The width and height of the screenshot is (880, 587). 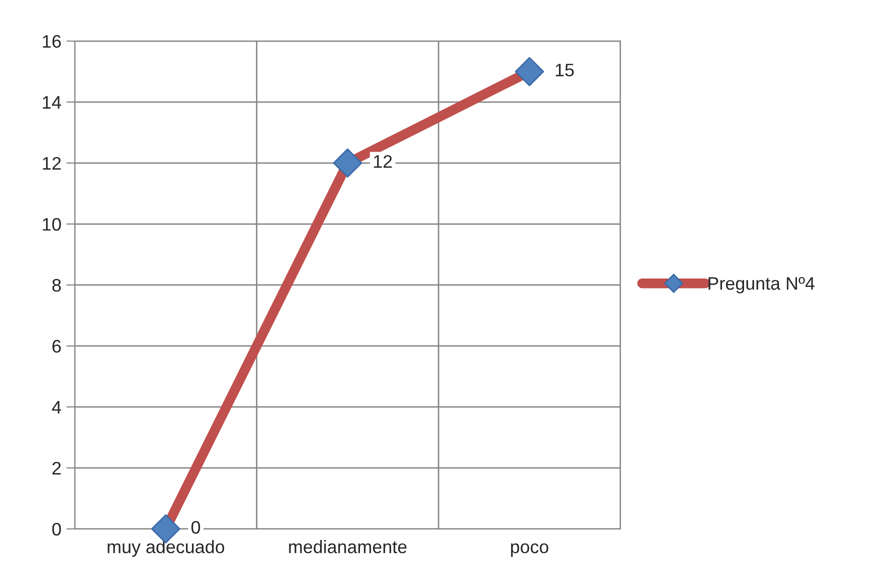 I want to click on data-label: 15, so click(x=565, y=70).